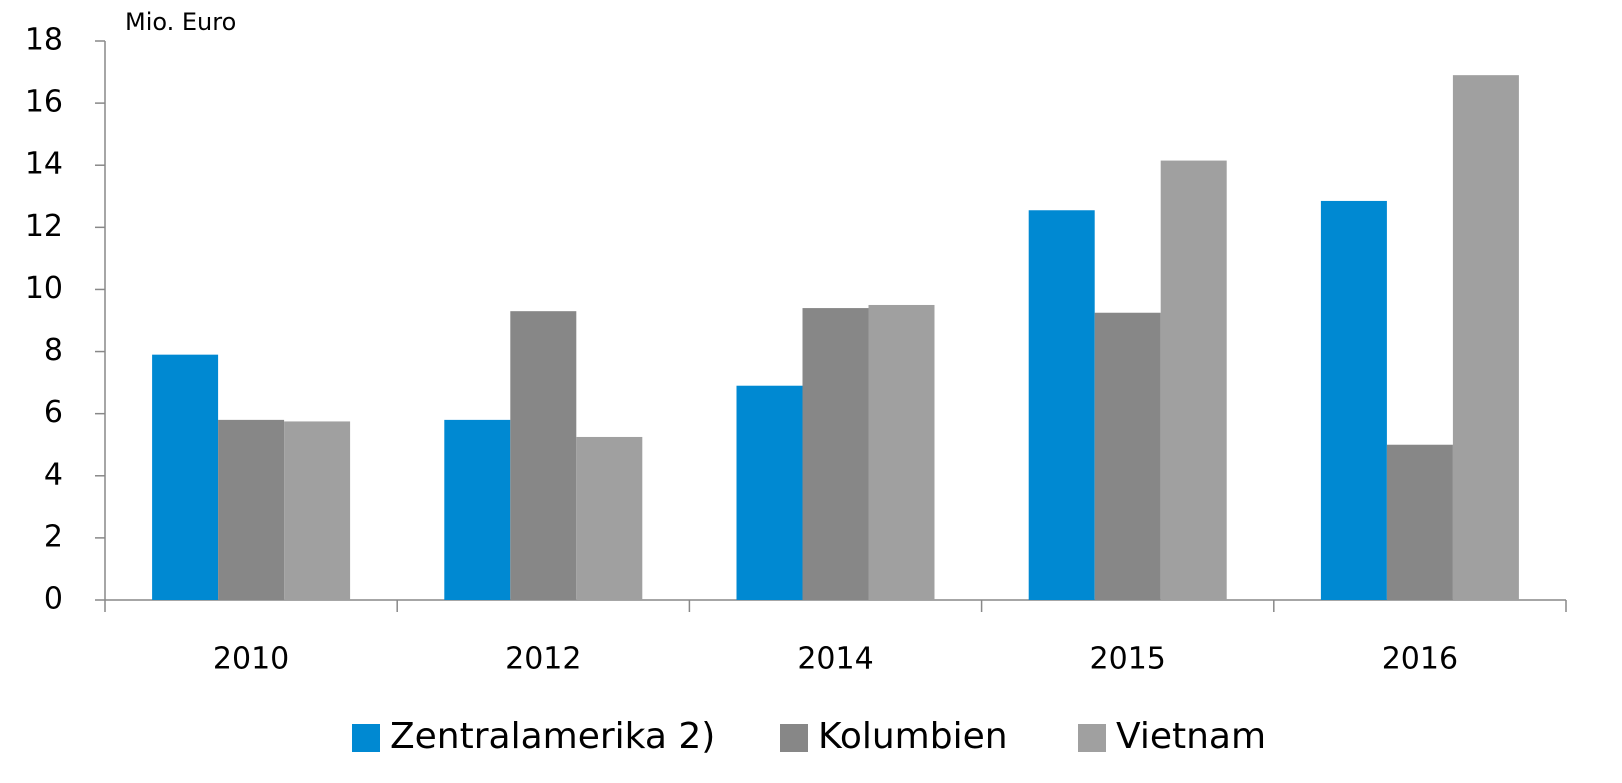 Image resolution: width=1622 pixels, height=783 pixels. I want to click on y-tick-label: 16, so click(44, 102).